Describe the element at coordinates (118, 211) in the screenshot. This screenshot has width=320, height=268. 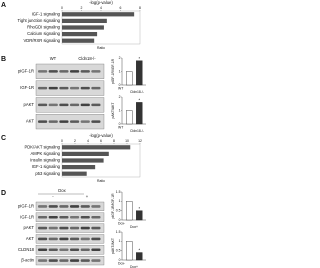
I see `y-tick-label: 0.5` at that location.